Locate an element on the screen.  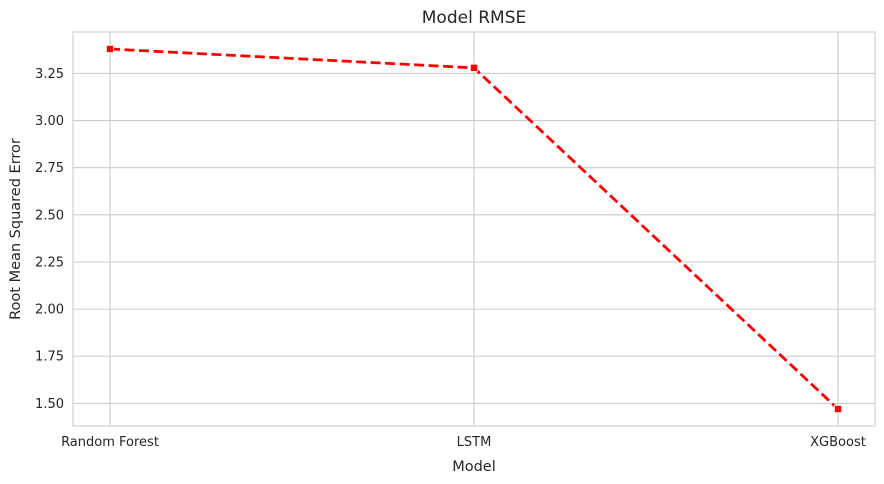
x-tick-label: XGBoost is located at coordinates (838, 442).